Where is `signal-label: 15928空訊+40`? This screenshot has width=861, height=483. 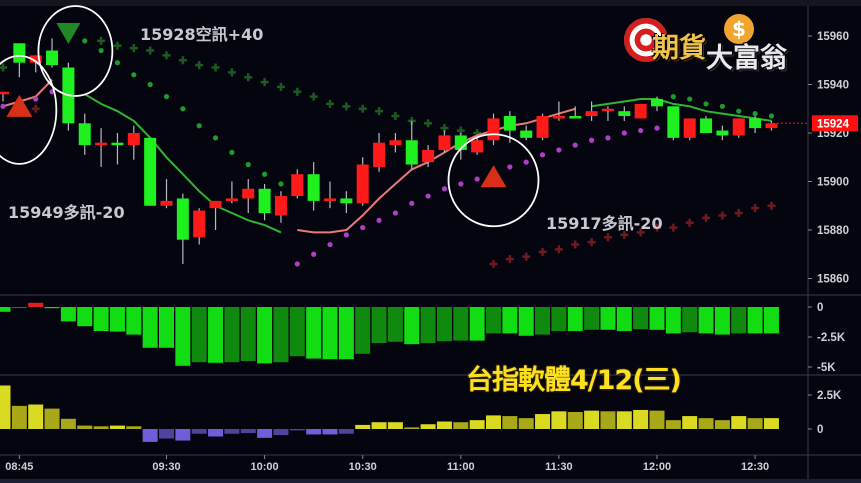
signal-label: 15928空訊+40 is located at coordinates (201, 34).